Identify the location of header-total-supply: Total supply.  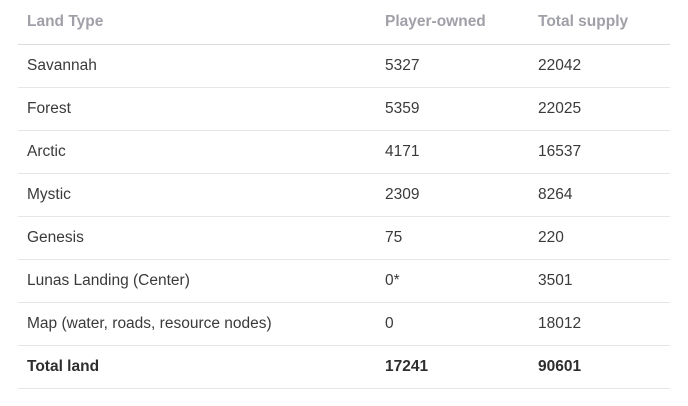
(583, 21).